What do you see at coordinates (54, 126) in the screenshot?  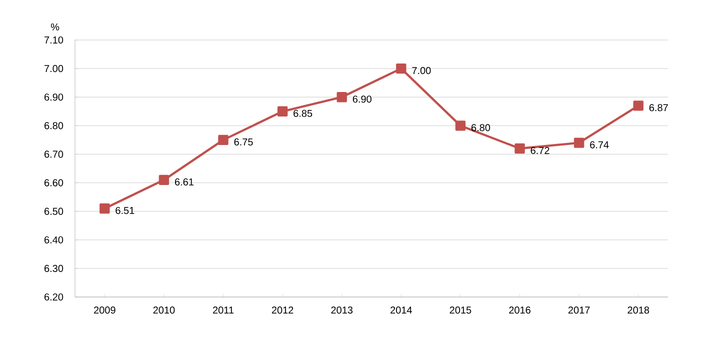 I see `y-tick-label: 6.80` at bounding box center [54, 126].